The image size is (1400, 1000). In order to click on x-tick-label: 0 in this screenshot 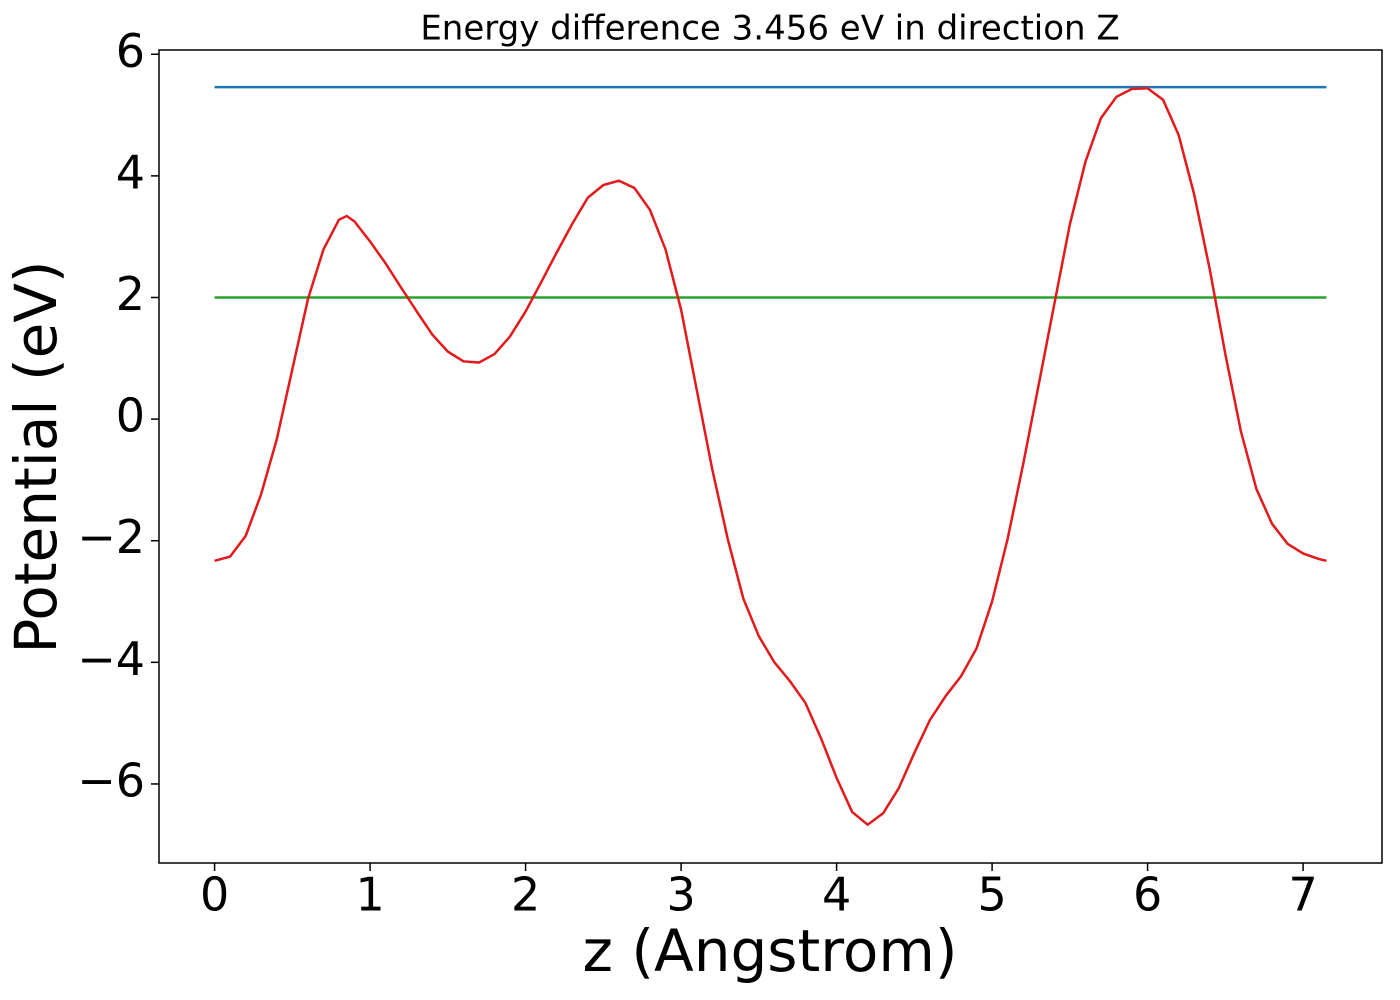, I will do `click(214, 895)`.